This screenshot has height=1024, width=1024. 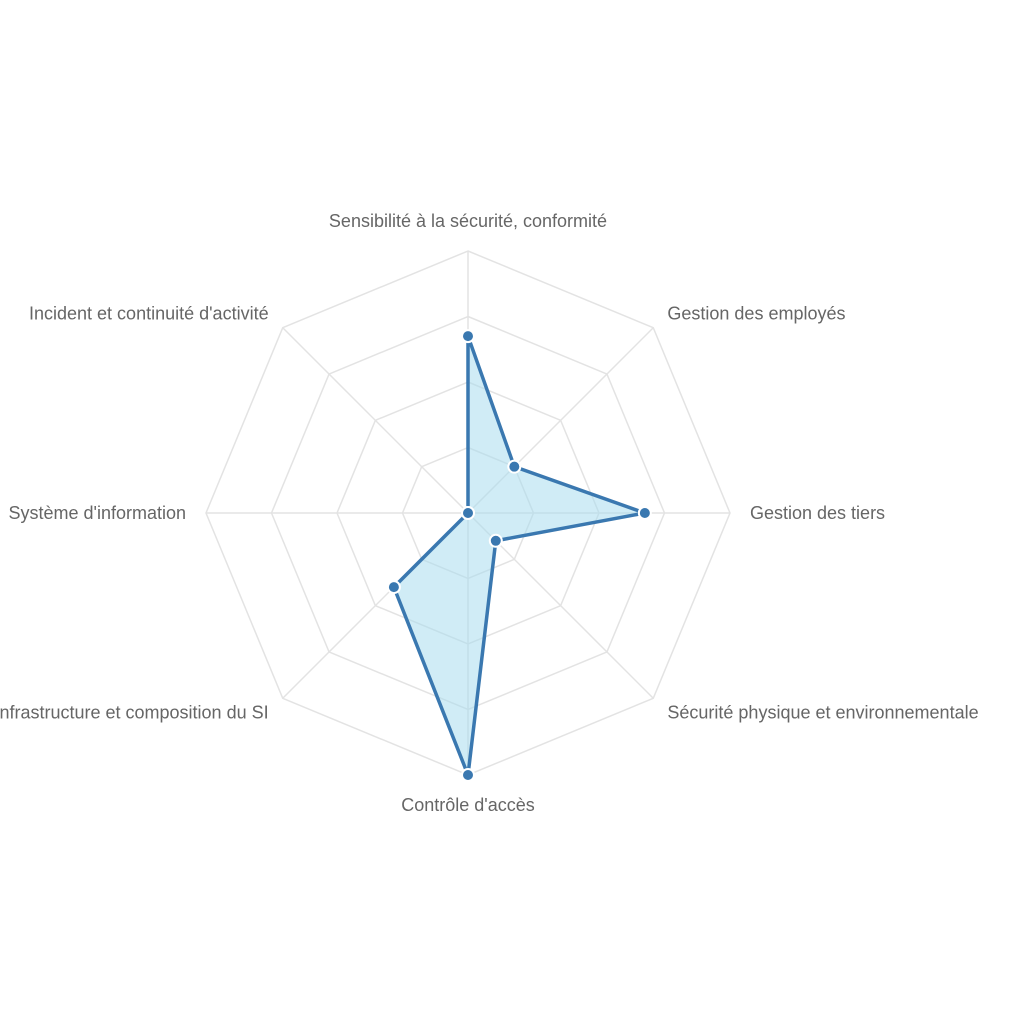 I want to click on axis-label-6: Infrastructure et composition du SI, so click(x=134, y=712).